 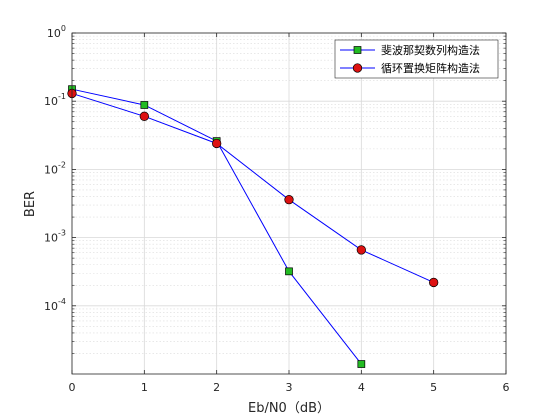 I want to click on y-tick-label: 10⁻¹, so click(x=55, y=100).